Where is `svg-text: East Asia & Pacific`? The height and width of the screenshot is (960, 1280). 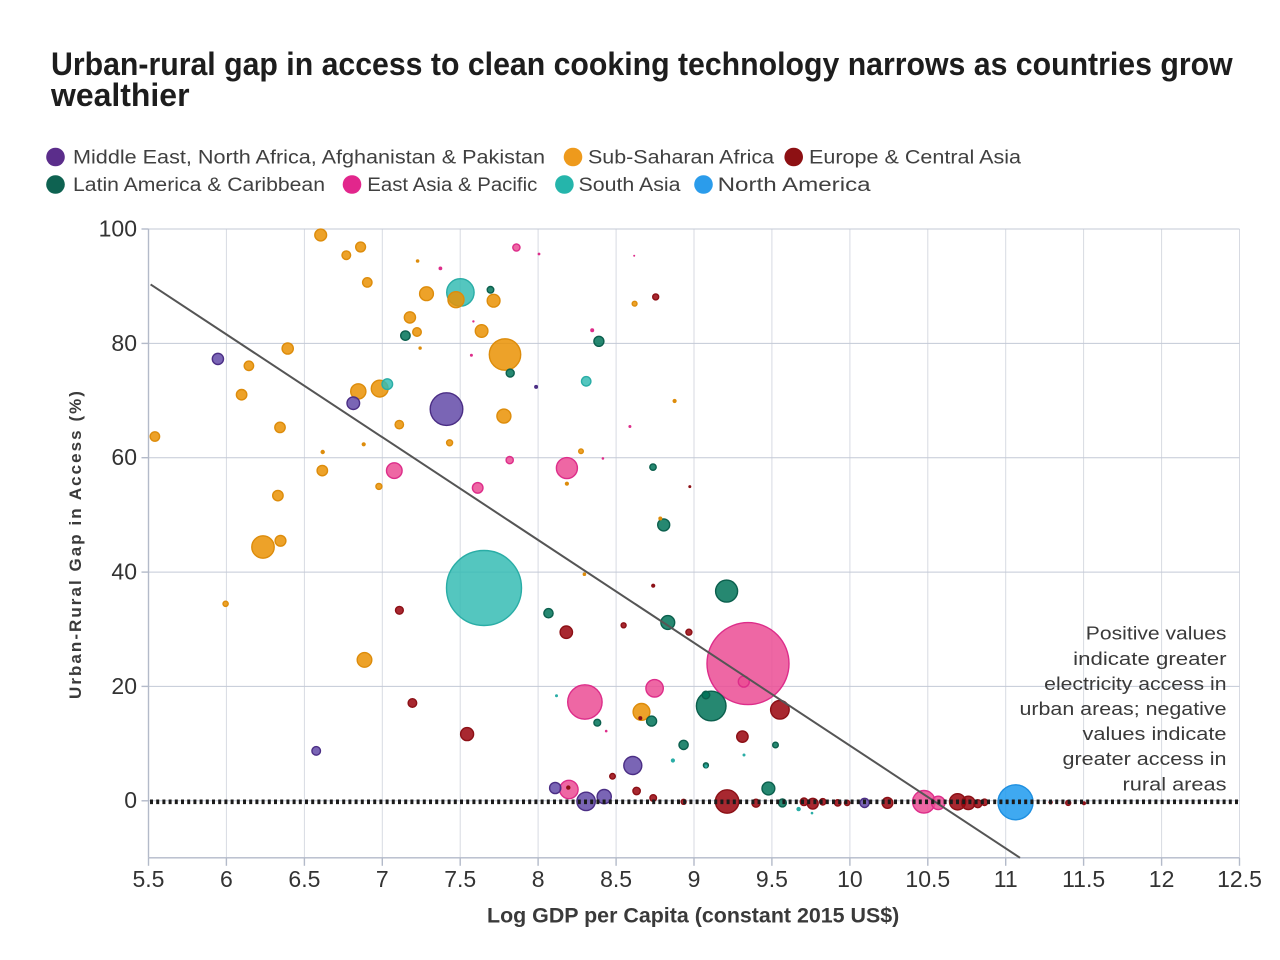
svg-text: East Asia & Pacific is located at coordinates (452, 185).